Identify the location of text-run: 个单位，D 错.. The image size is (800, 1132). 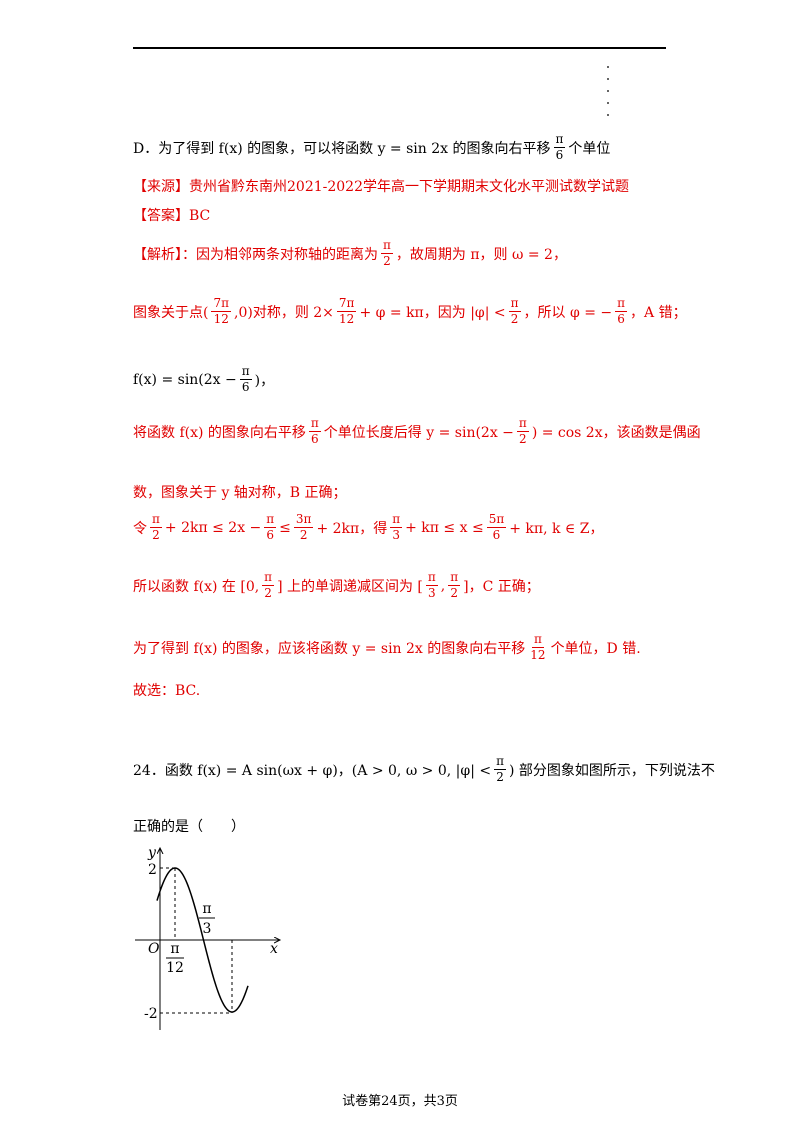
(595, 648).